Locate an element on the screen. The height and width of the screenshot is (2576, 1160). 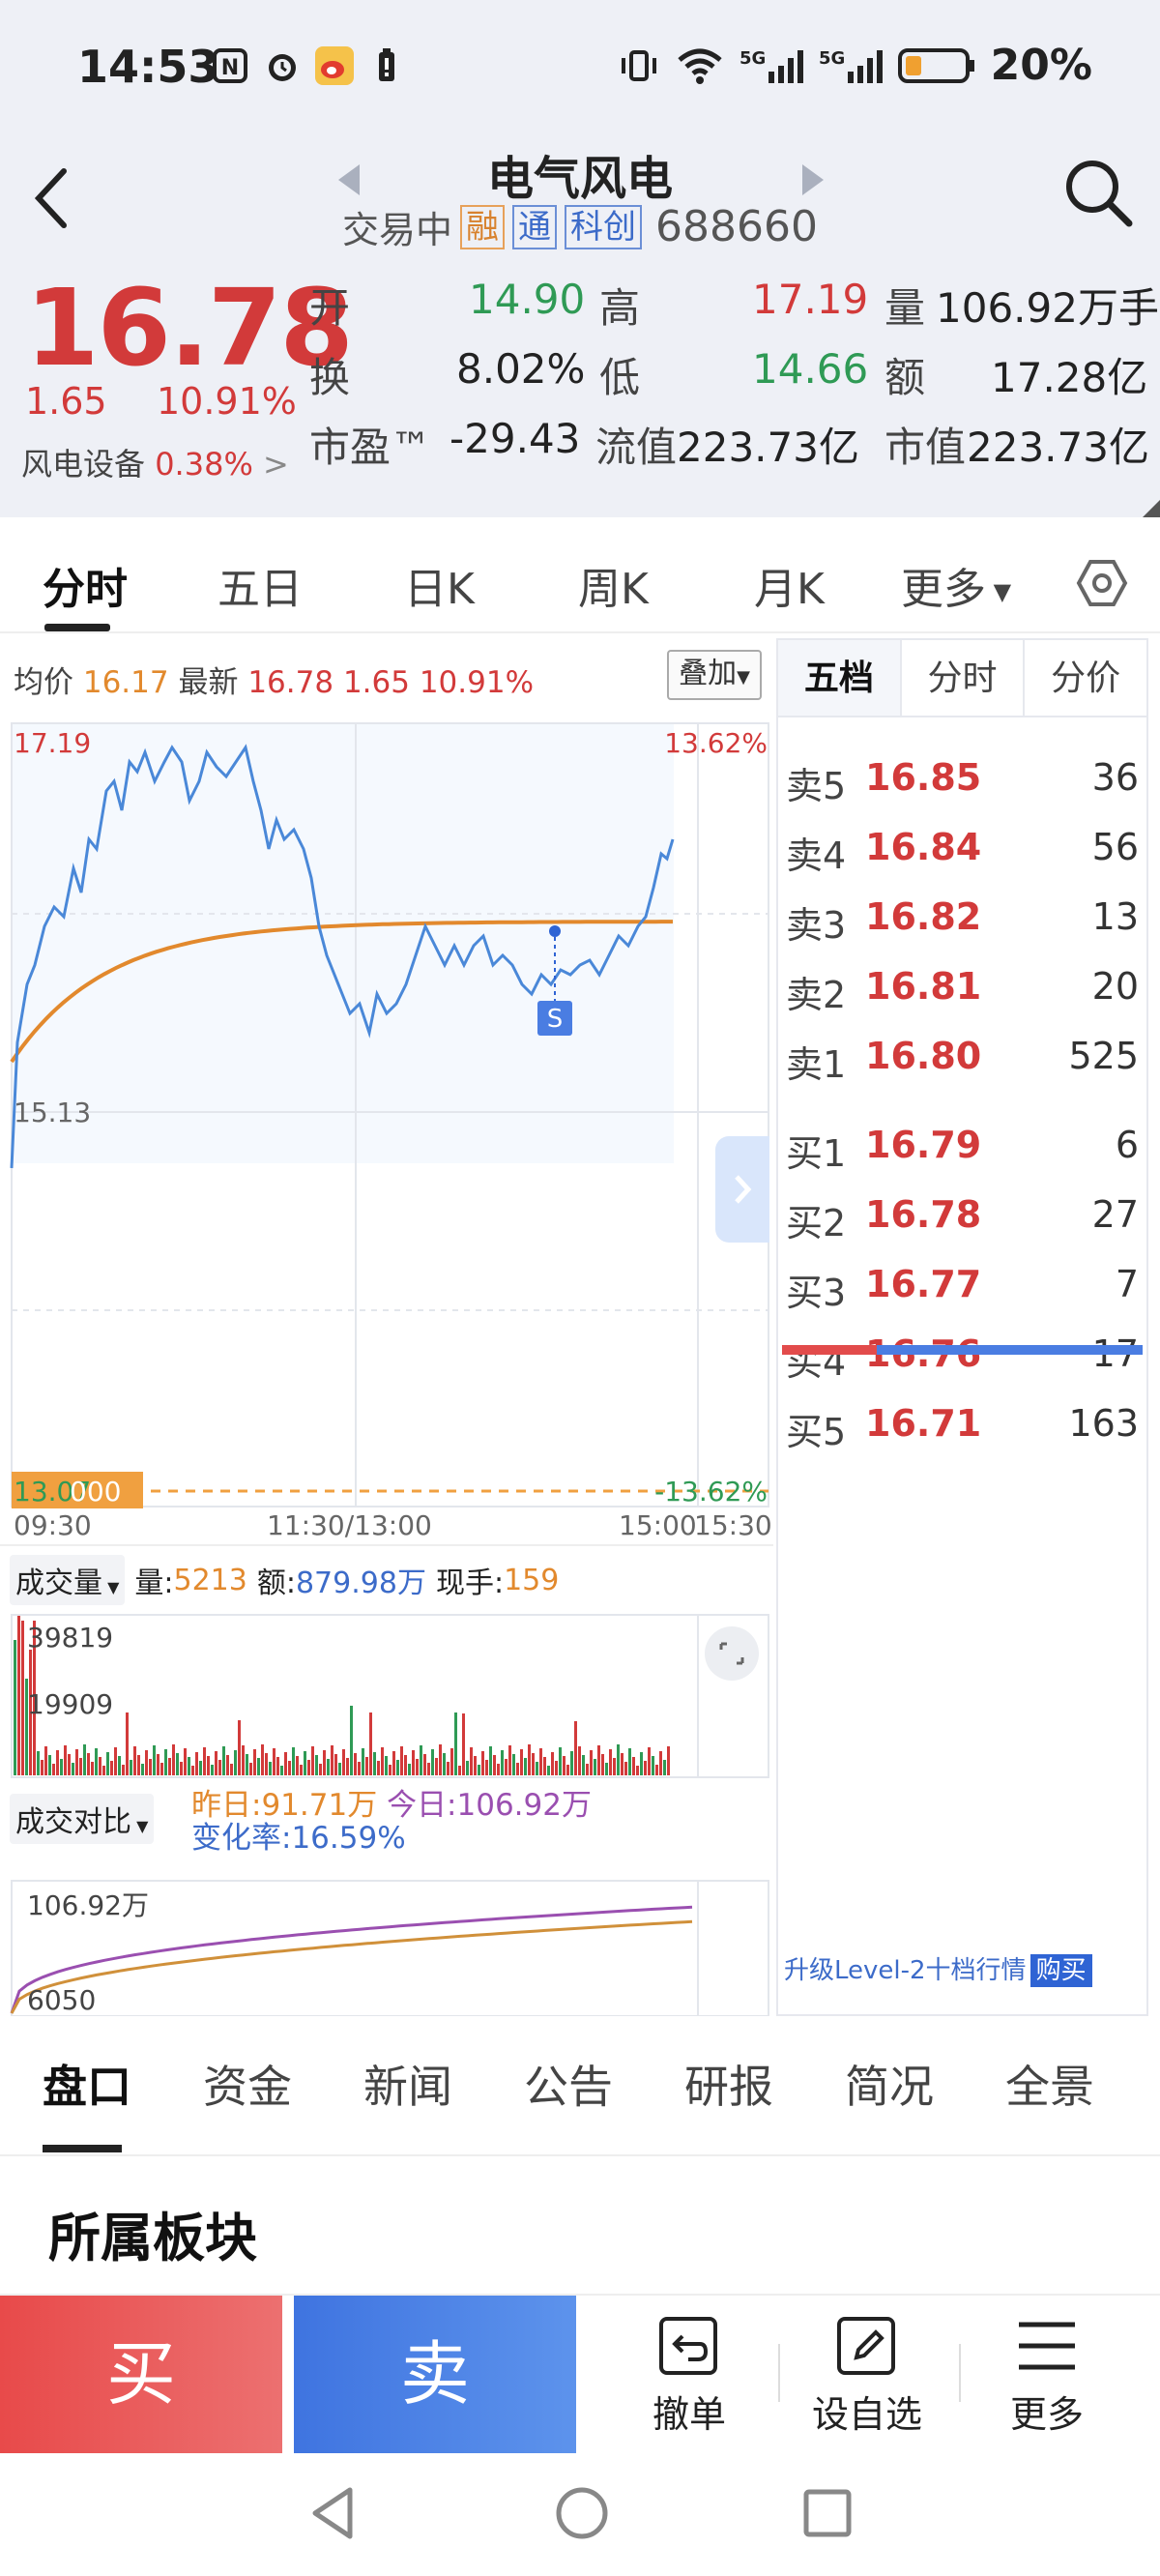
fullscreen-button is located at coordinates (732, 1653).